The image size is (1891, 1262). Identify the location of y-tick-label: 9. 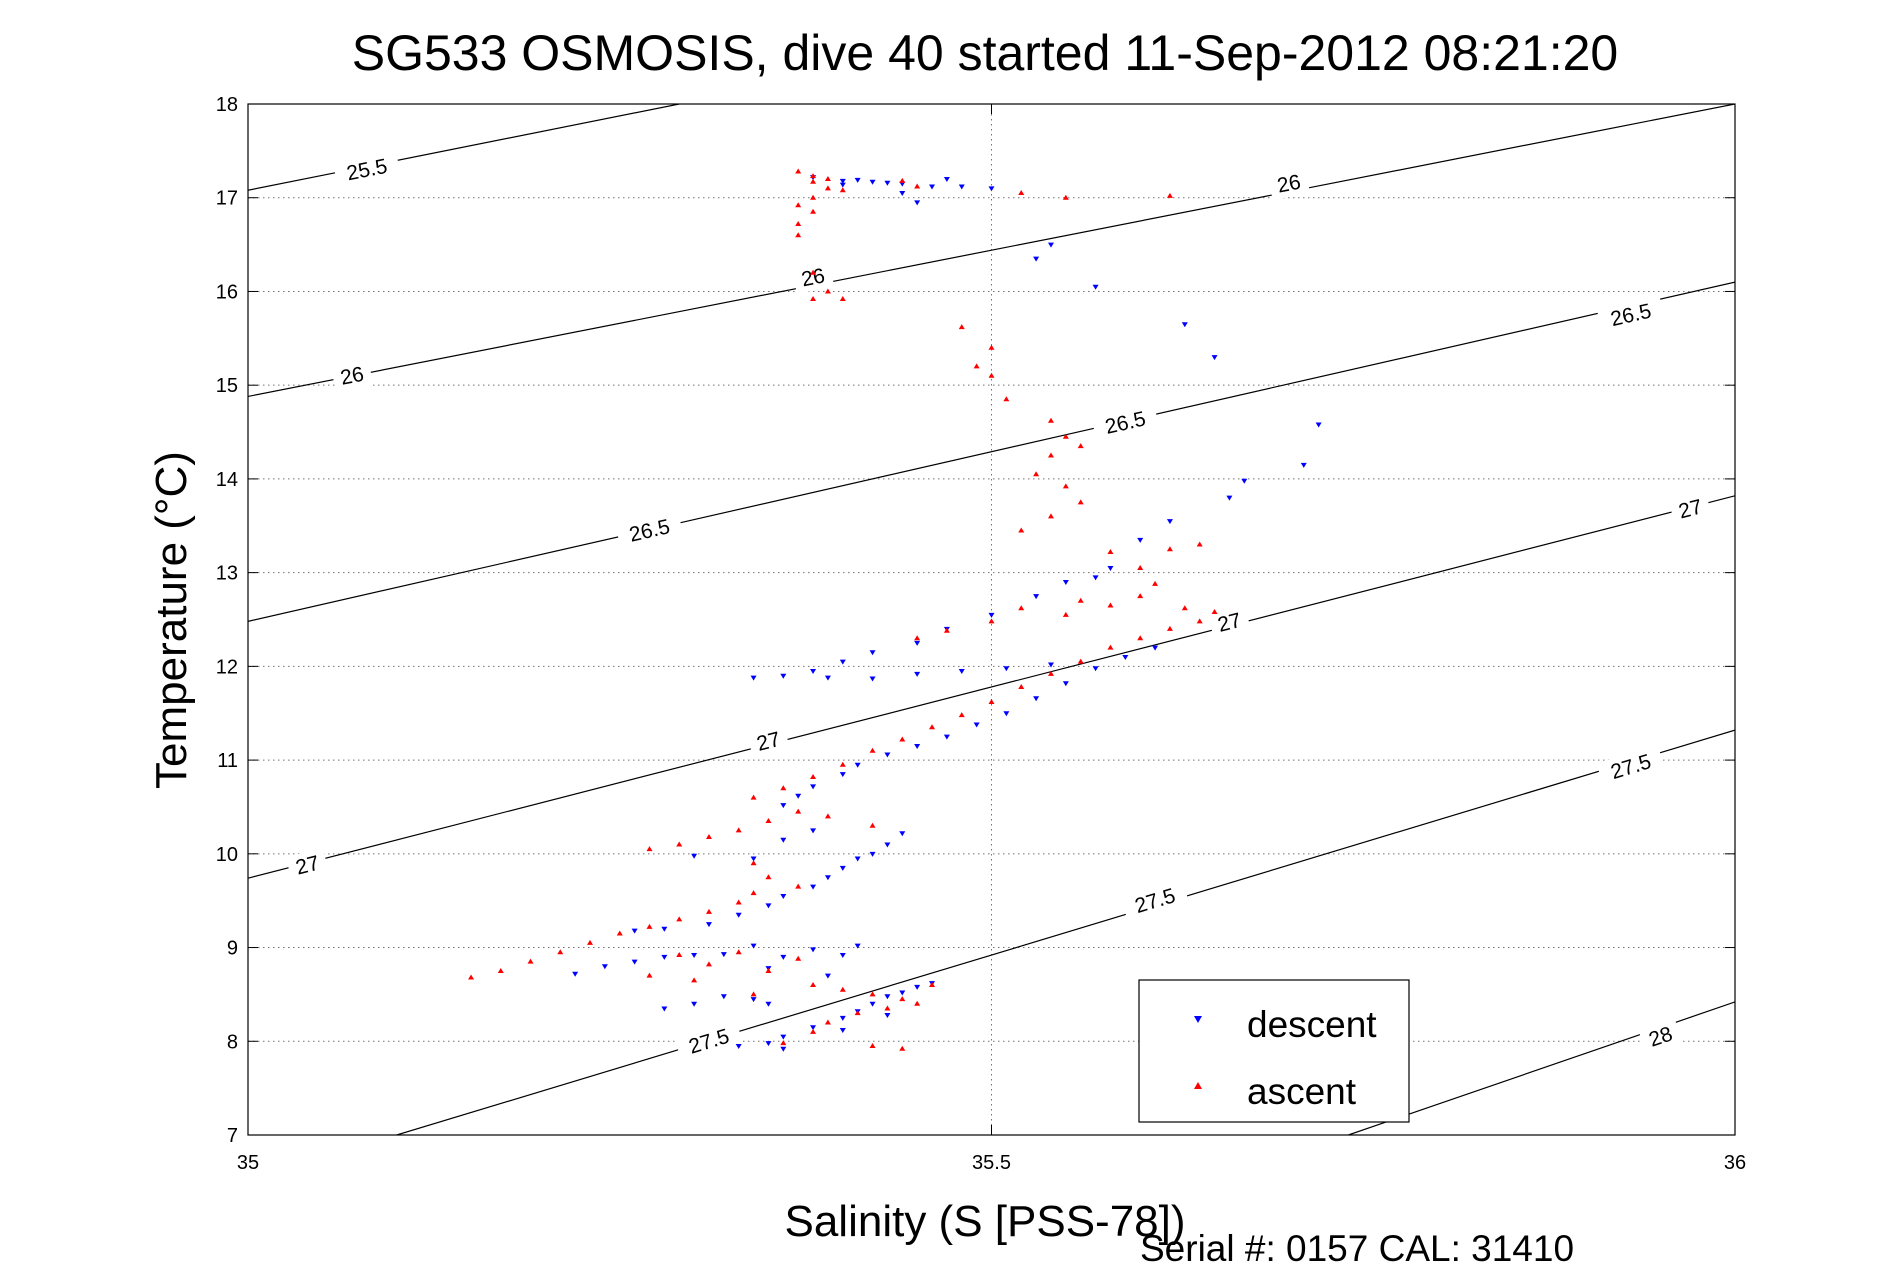
(232, 949).